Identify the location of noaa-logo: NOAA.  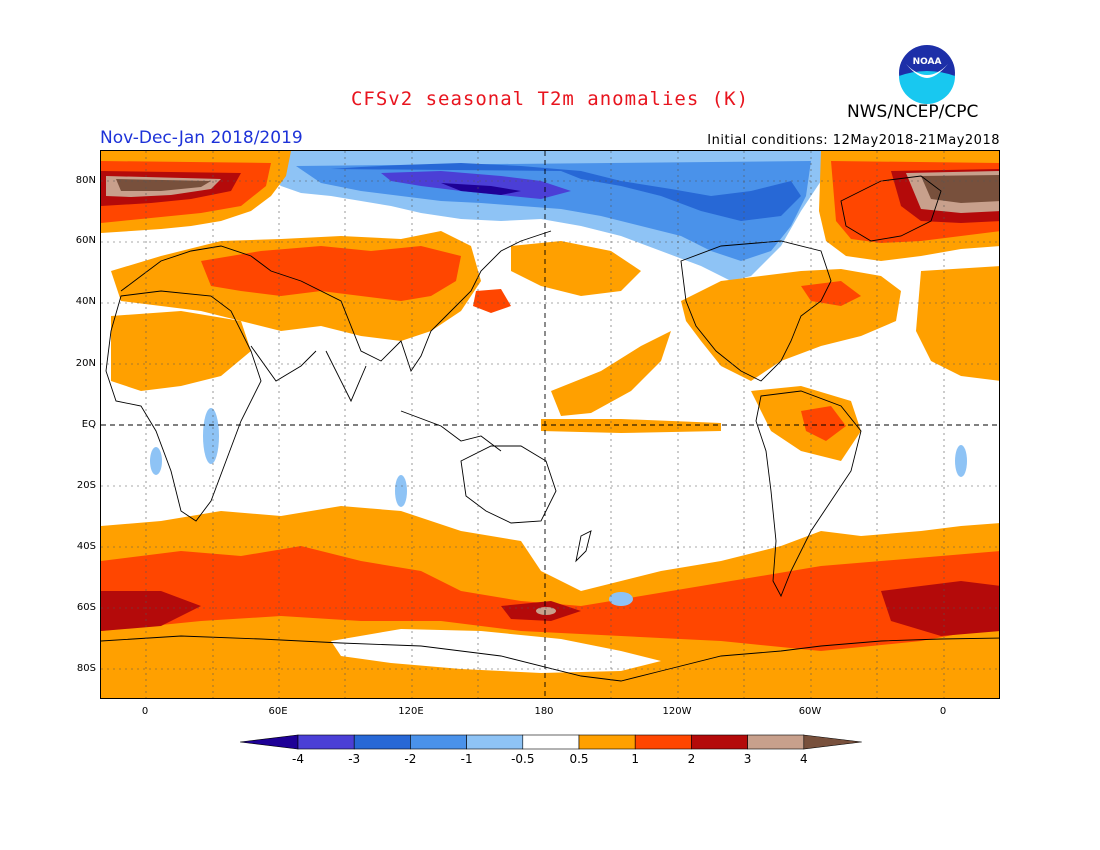
(927, 73).